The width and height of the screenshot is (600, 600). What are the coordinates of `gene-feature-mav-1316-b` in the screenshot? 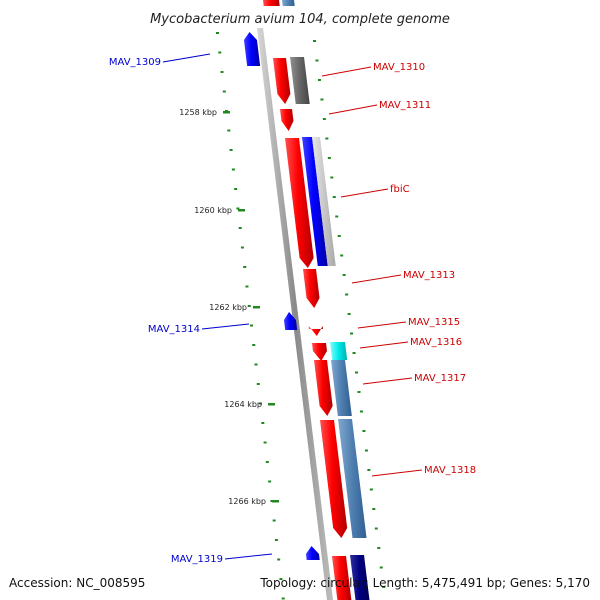 It's located at (339, 351).